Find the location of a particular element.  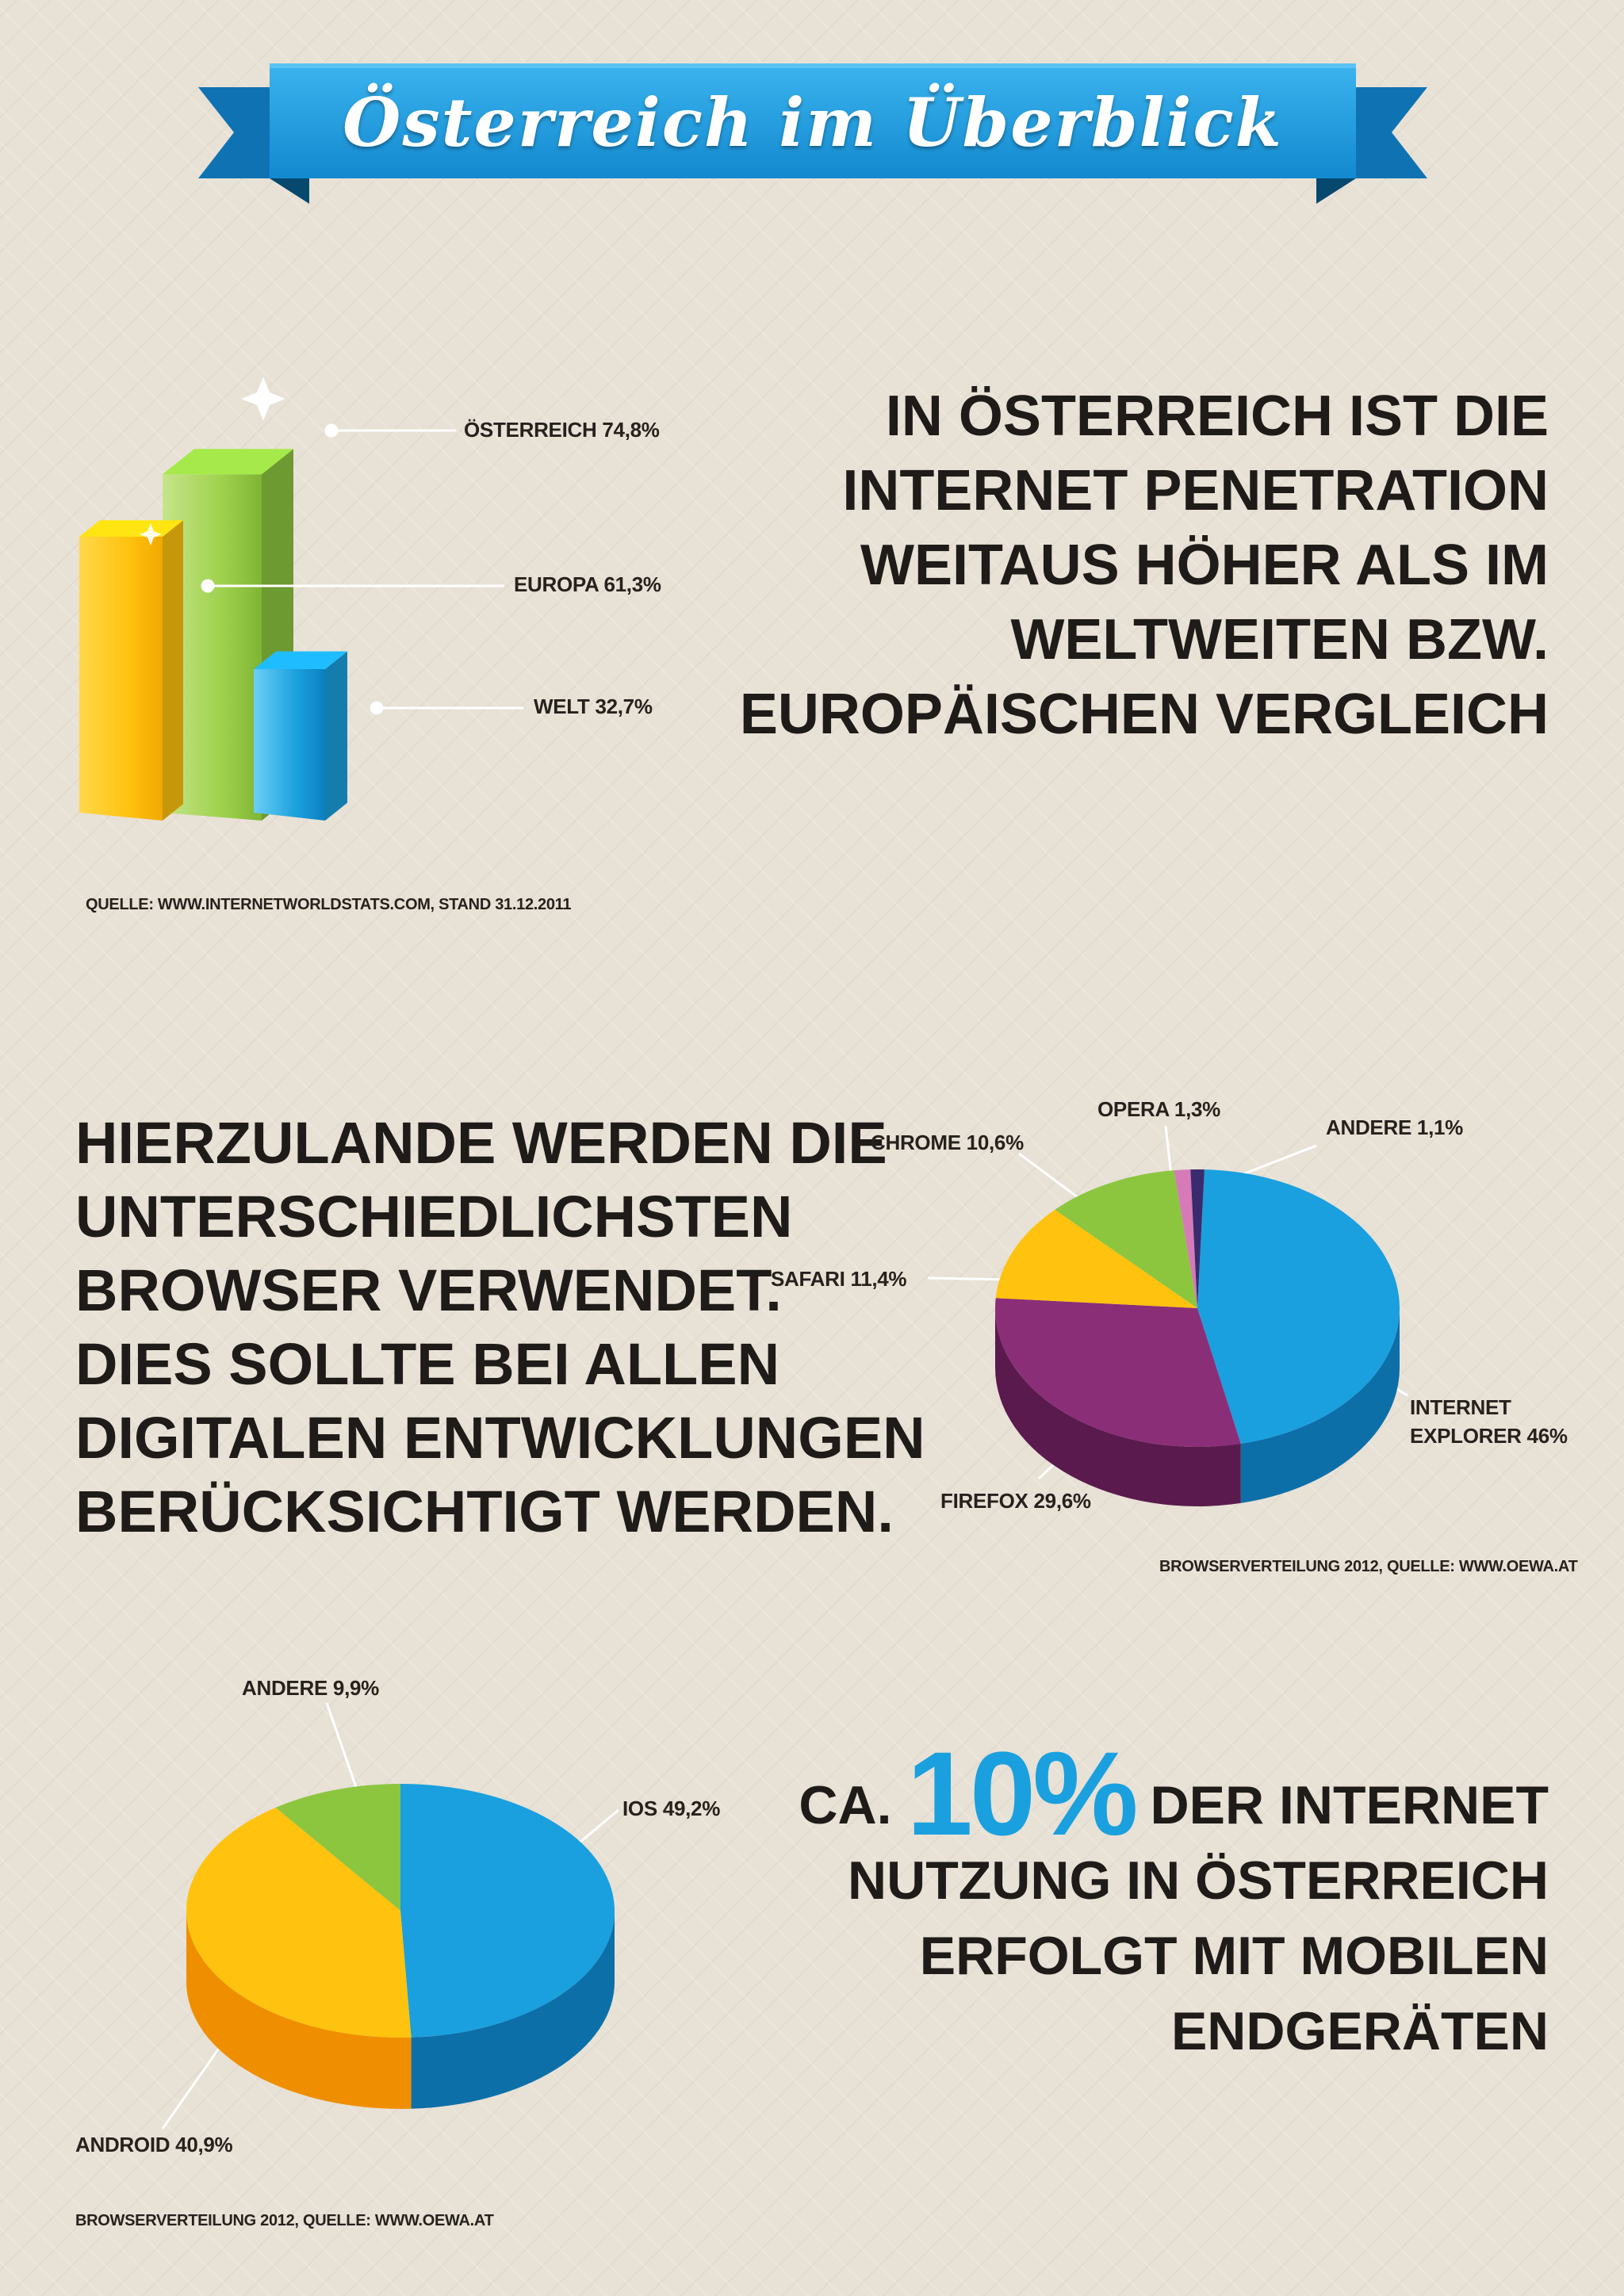

mobile-share-highlight: 10% is located at coordinates (1022, 1794).